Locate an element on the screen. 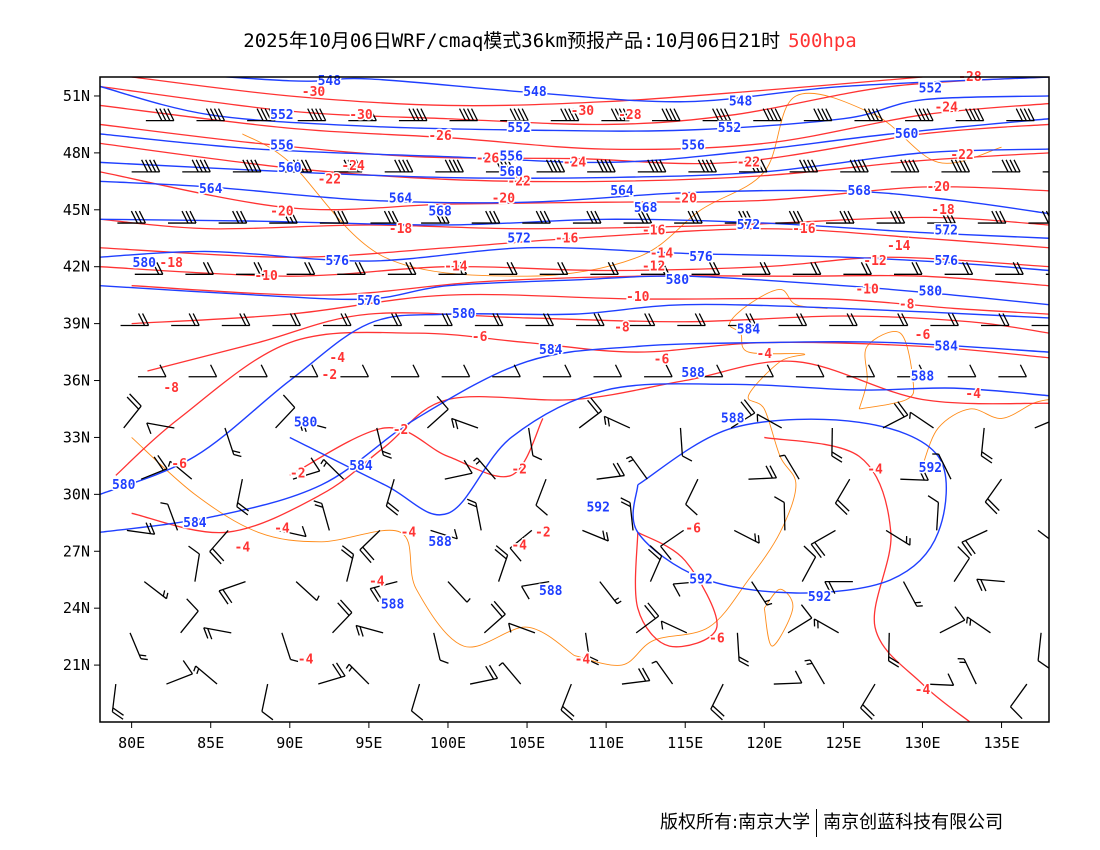 The height and width of the screenshot is (850, 1100). lat-tick-label: 45N is located at coordinates (76, 210).